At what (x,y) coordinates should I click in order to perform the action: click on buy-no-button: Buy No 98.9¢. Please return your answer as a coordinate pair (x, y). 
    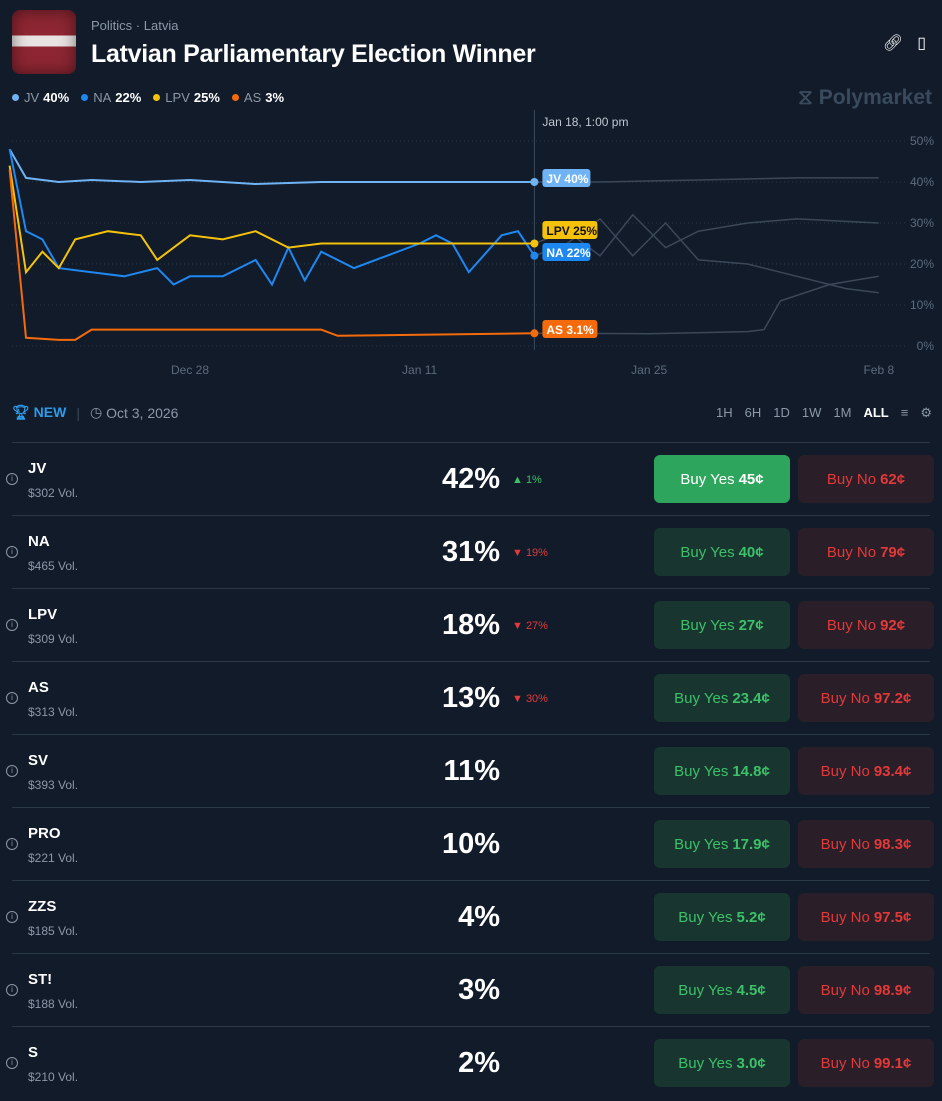
    Looking at the image, I should click on (866, 990).